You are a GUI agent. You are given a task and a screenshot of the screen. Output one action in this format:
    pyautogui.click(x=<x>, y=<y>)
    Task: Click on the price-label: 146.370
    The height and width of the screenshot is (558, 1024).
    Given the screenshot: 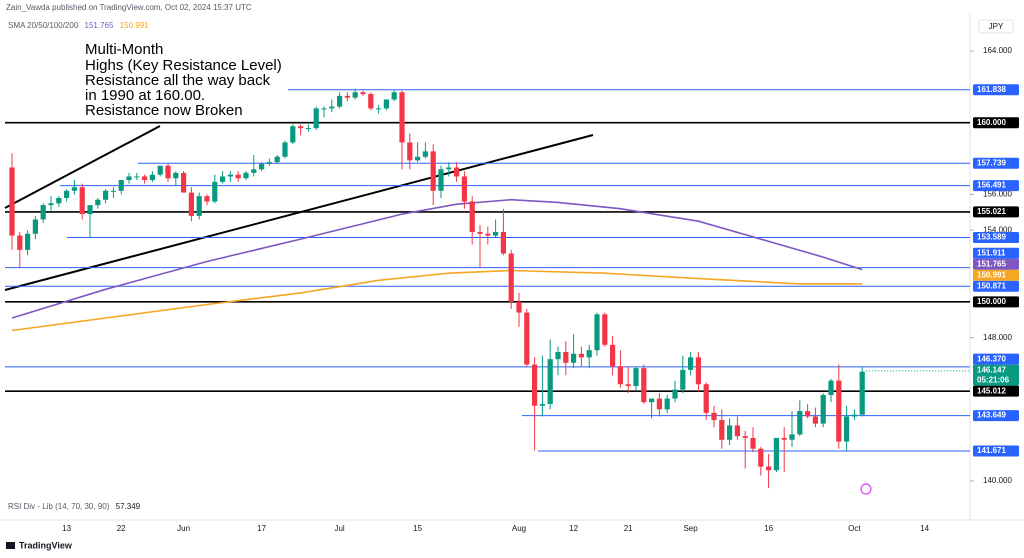 What is the action you would take?
    pyautogui.click(x=991, y=358)
    